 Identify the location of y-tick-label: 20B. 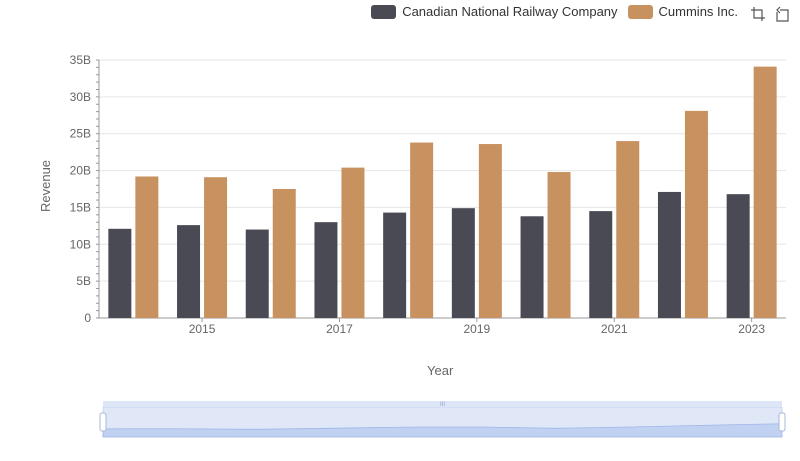
(80, 171).